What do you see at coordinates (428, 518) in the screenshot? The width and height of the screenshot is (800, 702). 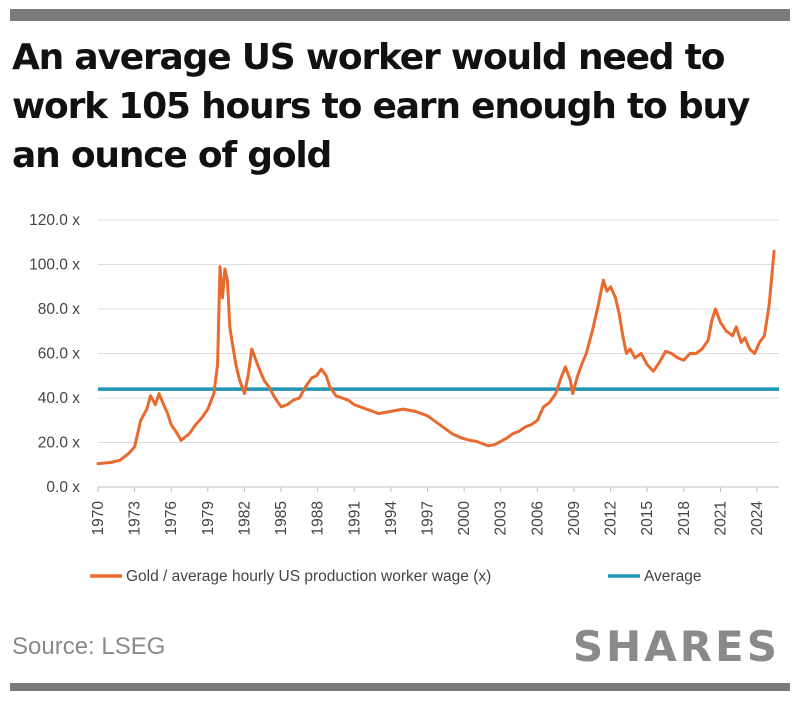 I see `x-tick-label: 1997` at bounding box center [428, 518].